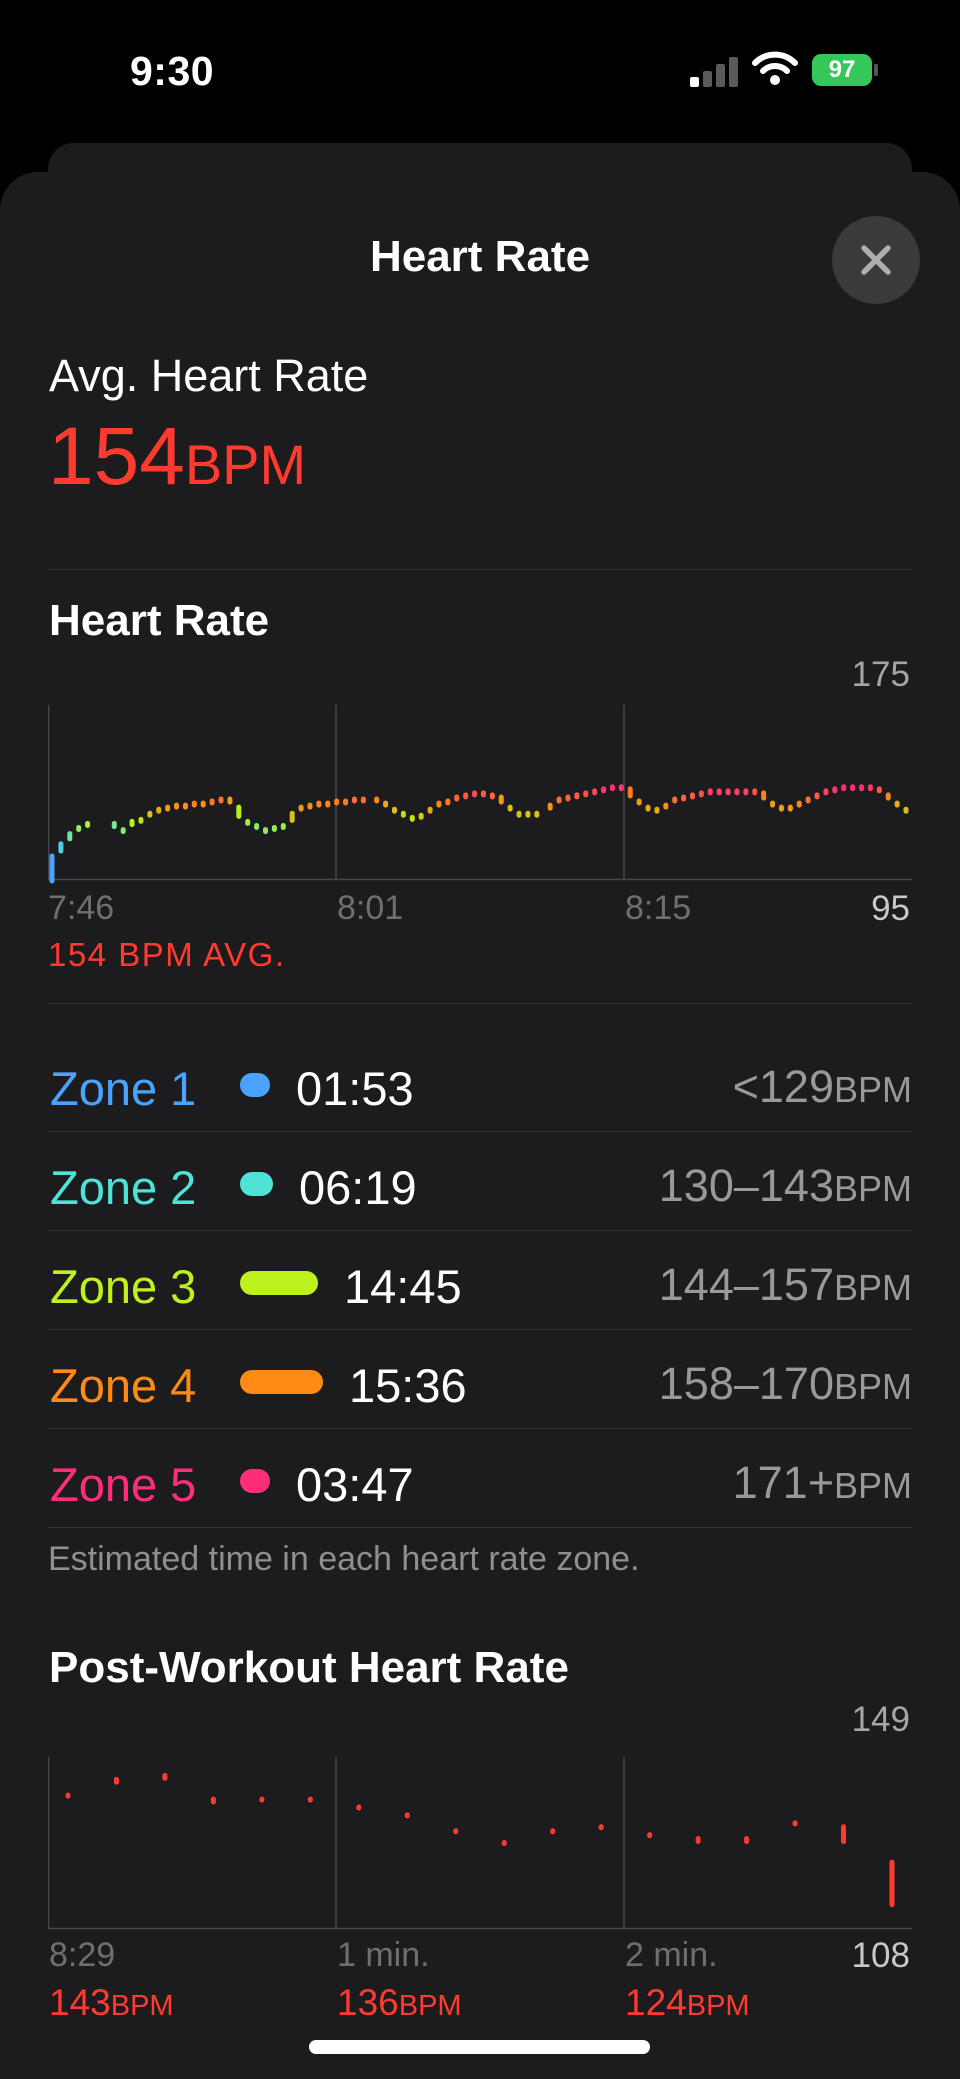 The width and height of the screenshot is (960, 2079). I want to click on zone-time: 03:47, so click(355, 1484).